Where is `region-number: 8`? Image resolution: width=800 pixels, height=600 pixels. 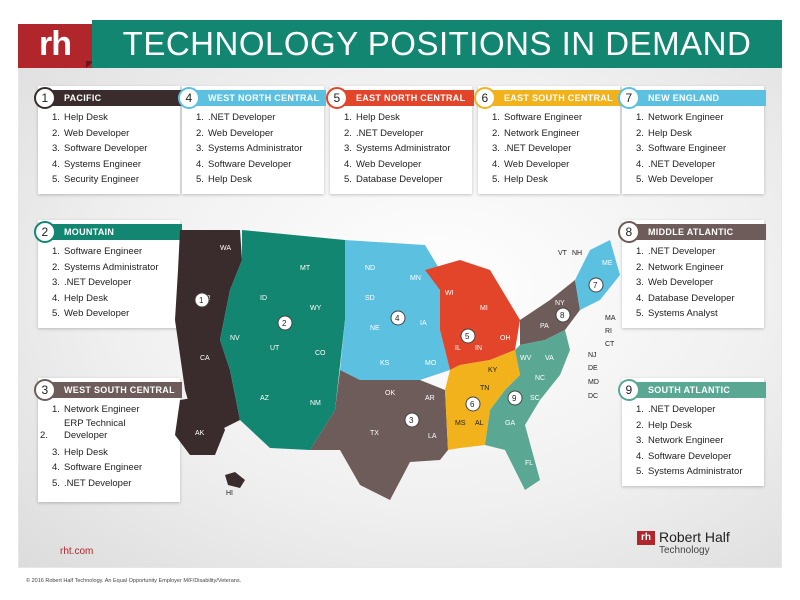
region-number: 8 is located at coordinates (629, 232).